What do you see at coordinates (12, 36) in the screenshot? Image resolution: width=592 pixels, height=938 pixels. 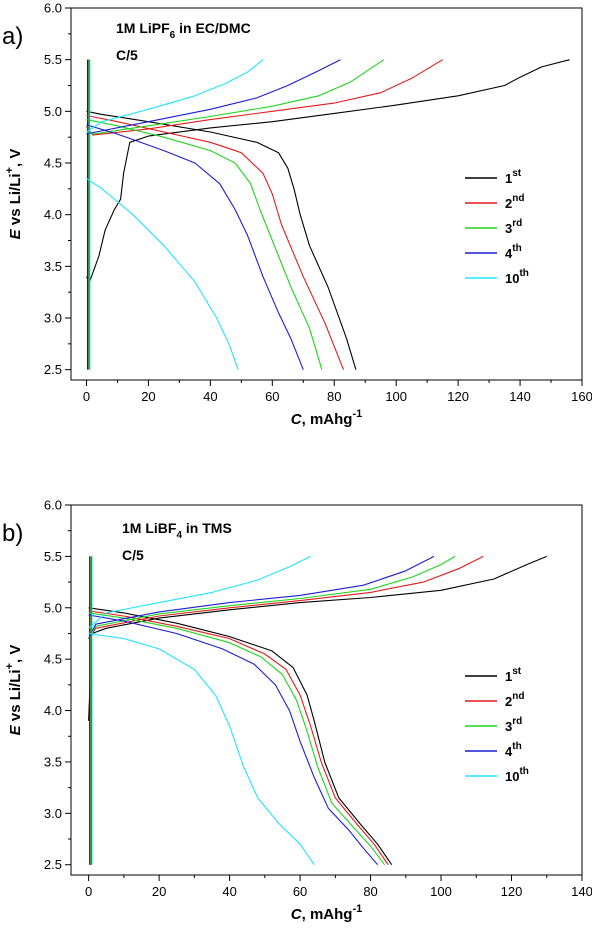 I see `panel-label: a)` at bounding box center [12, 36].